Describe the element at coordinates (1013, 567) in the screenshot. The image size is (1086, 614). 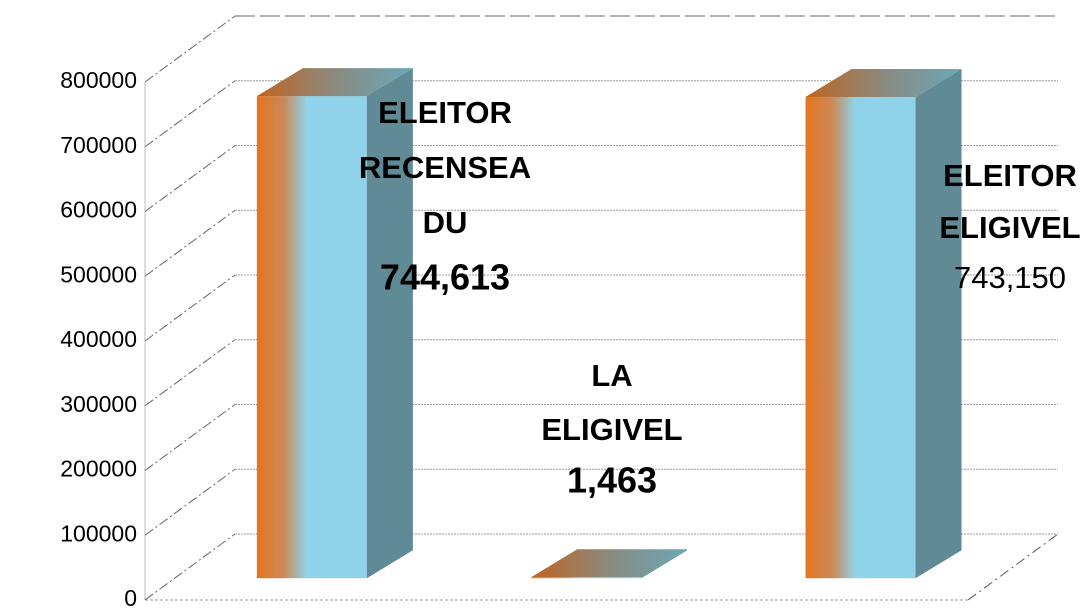
I see `floor-right` at that location.